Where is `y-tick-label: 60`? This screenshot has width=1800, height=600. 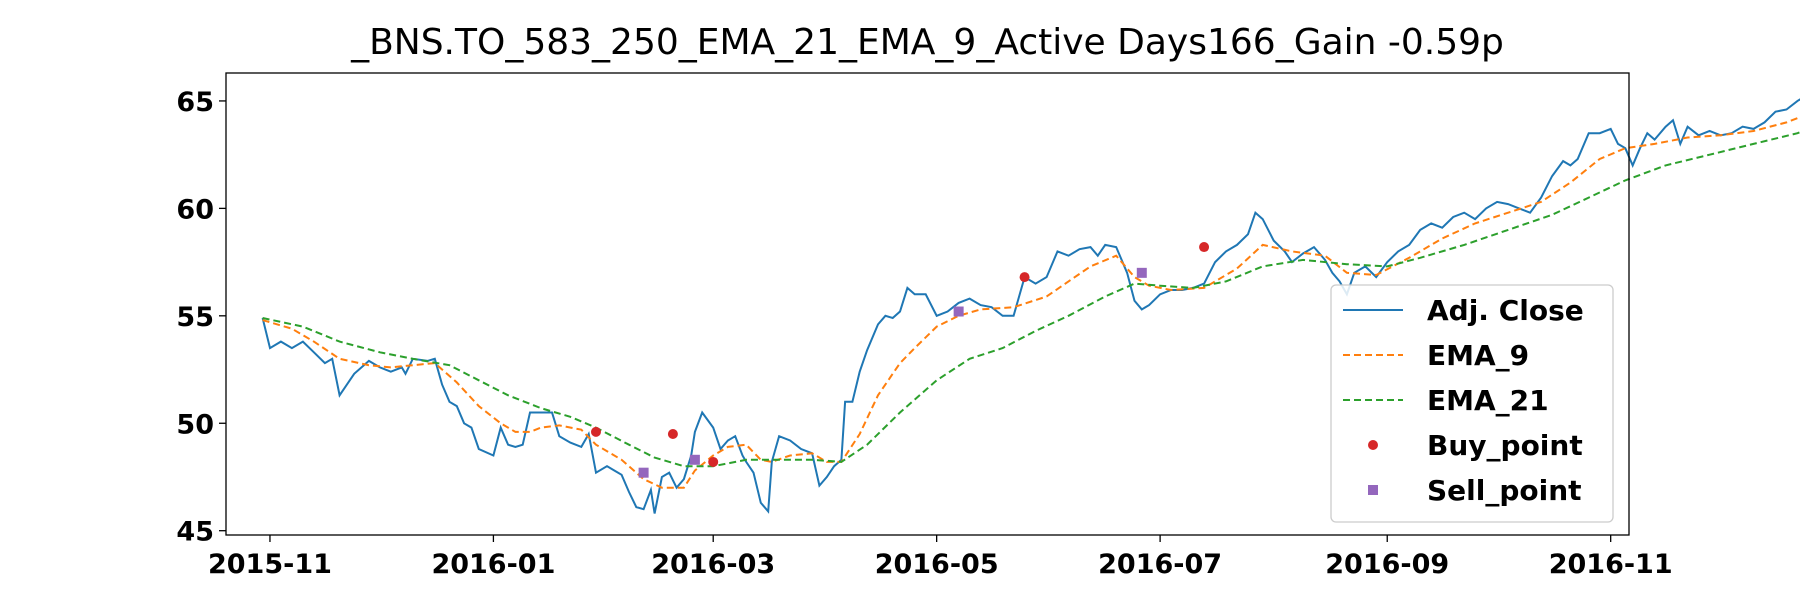
y-tick-label: 60 is located at coordinates (195, 209).